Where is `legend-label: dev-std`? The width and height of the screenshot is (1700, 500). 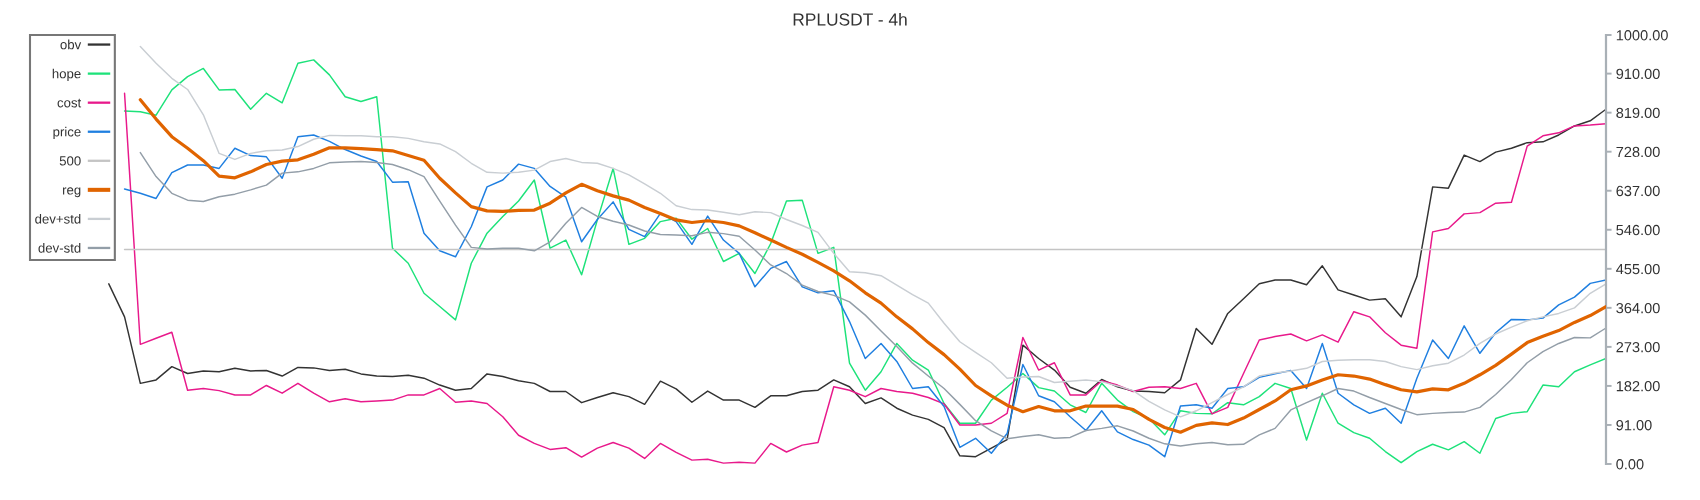
legend-label: dev-std is located at coordinates (59, 248).